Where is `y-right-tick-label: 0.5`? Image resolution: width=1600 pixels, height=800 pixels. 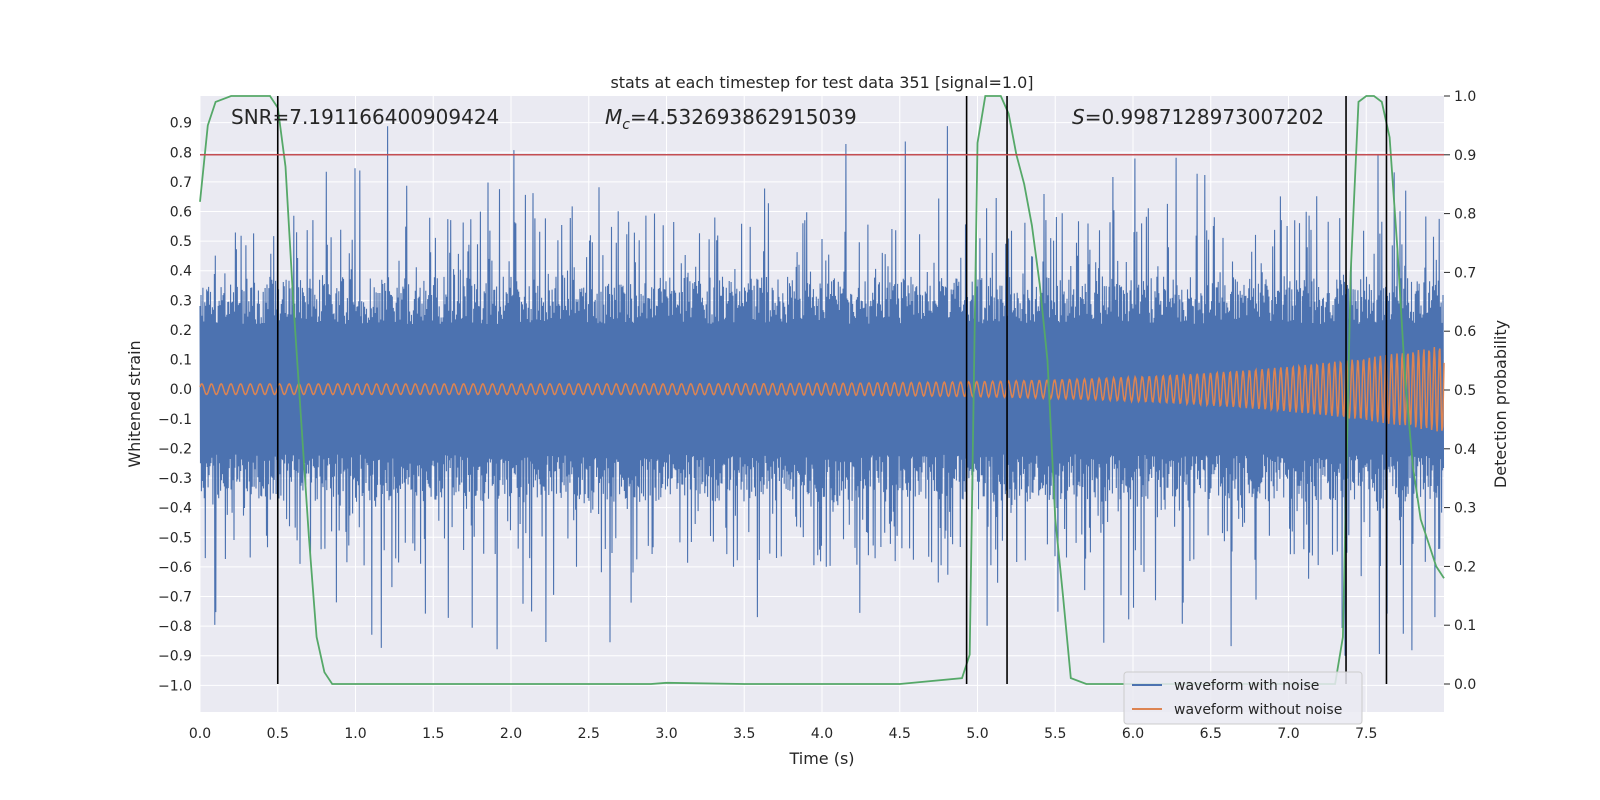 y-right-tick-label: 0.5 is located at coordinates (1465, 391).